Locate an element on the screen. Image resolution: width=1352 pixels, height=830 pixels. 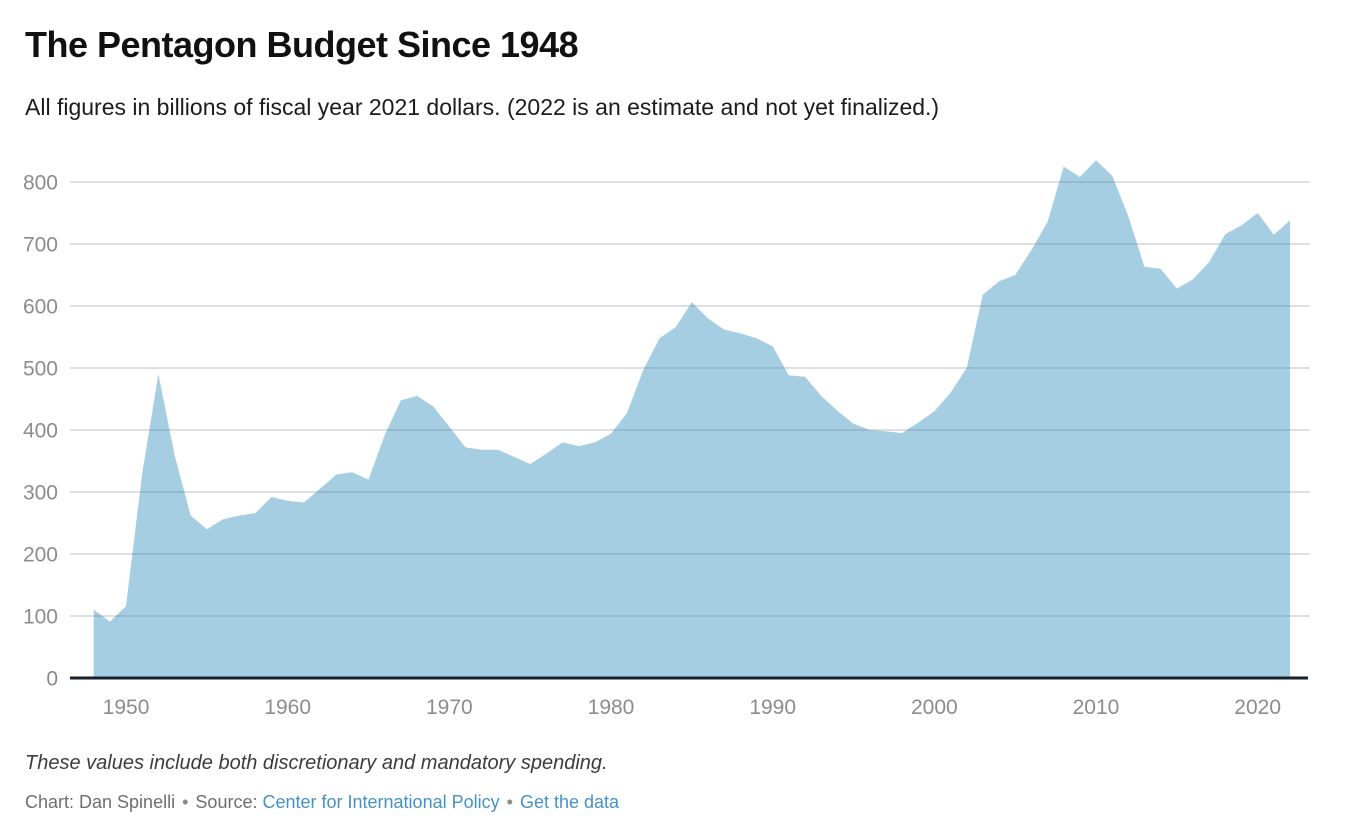
x-tick-label-1990: 1990 is located at coordinates (772, 707).